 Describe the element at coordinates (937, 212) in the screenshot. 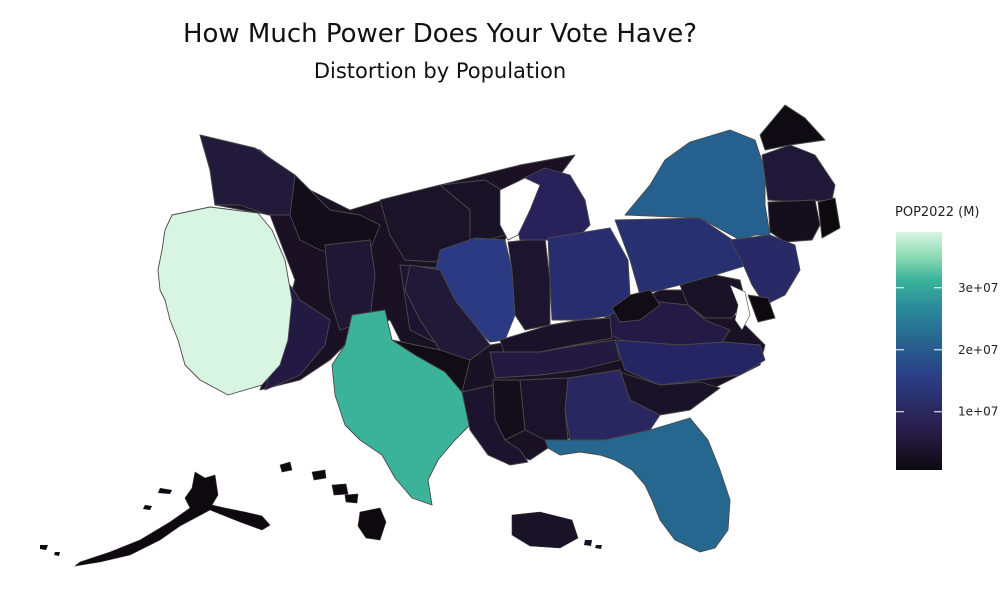

I see `legend-title: POP2022 (M)` at that location.